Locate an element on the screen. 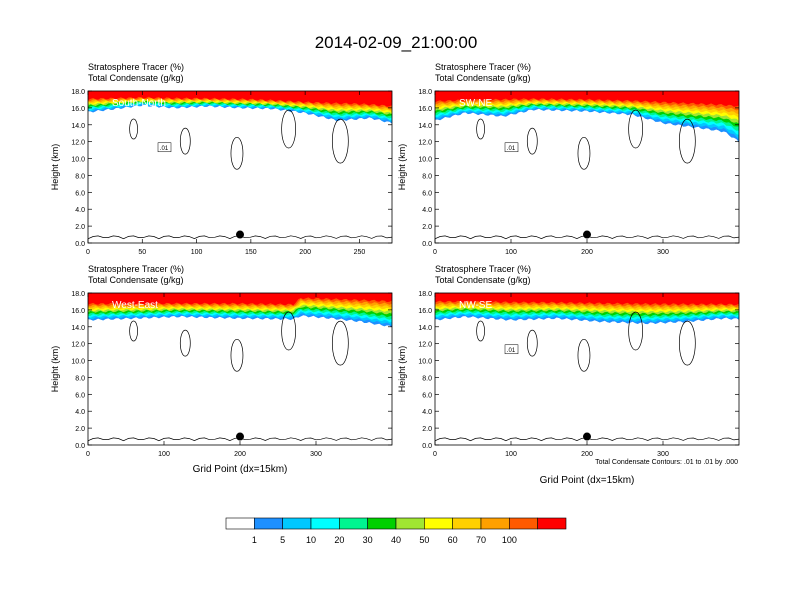  x-tick-label: 50 is located at coordinates (142, 252).